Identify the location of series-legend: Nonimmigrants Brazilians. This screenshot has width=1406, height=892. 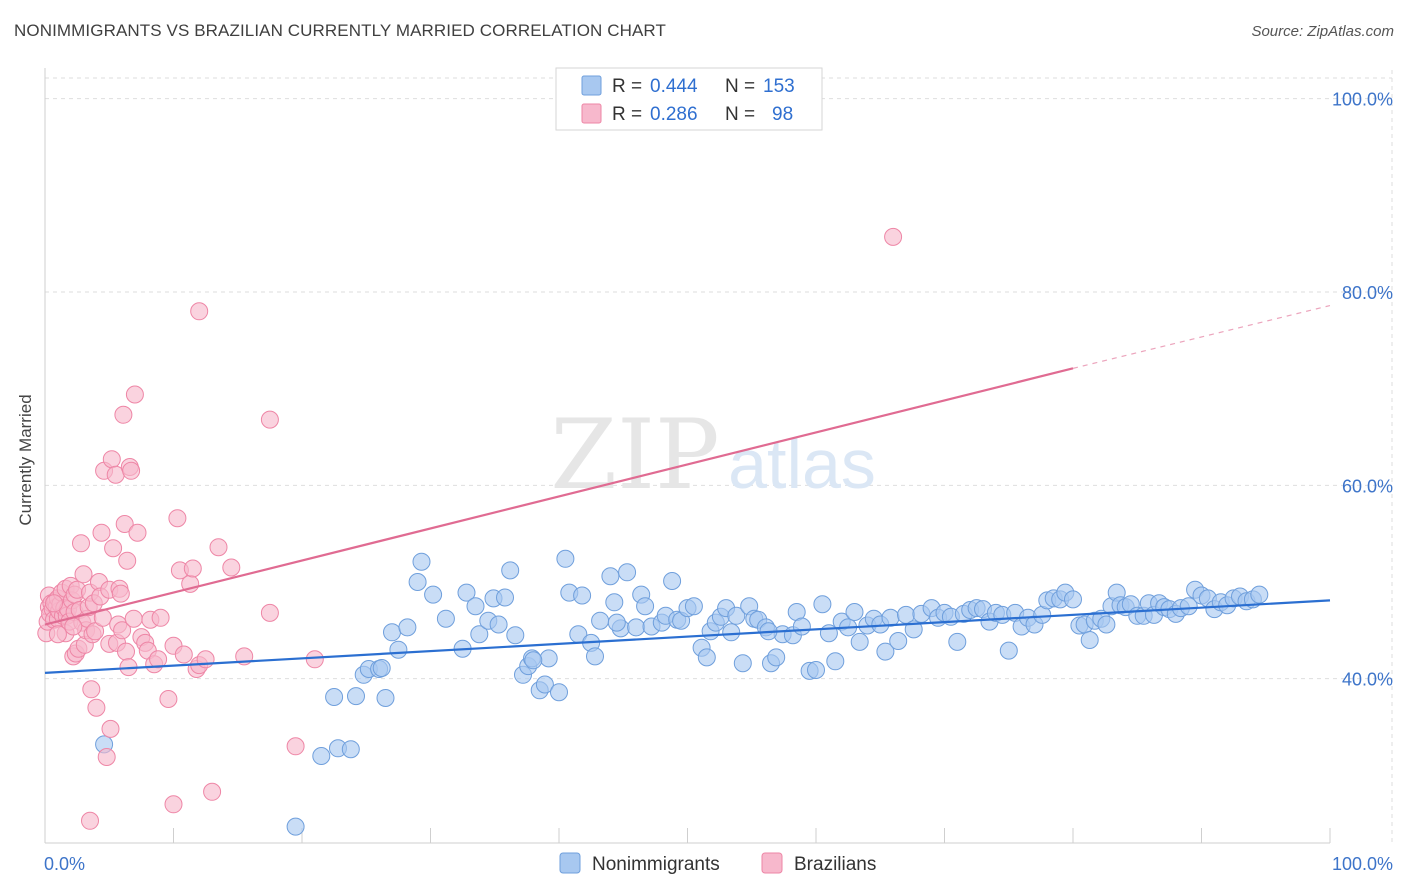
(717, 863).